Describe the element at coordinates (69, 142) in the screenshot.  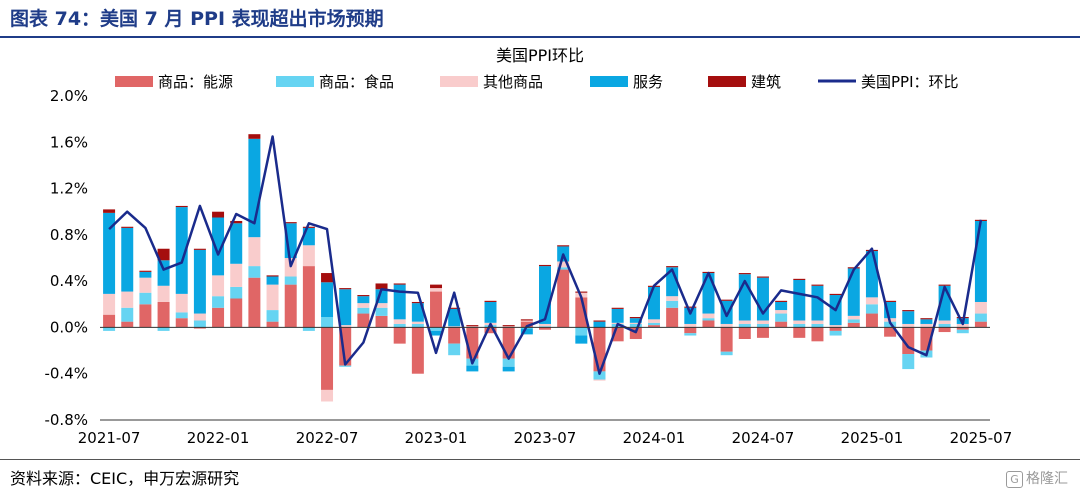
I see `y-tick-label: 1.6%` at that location.